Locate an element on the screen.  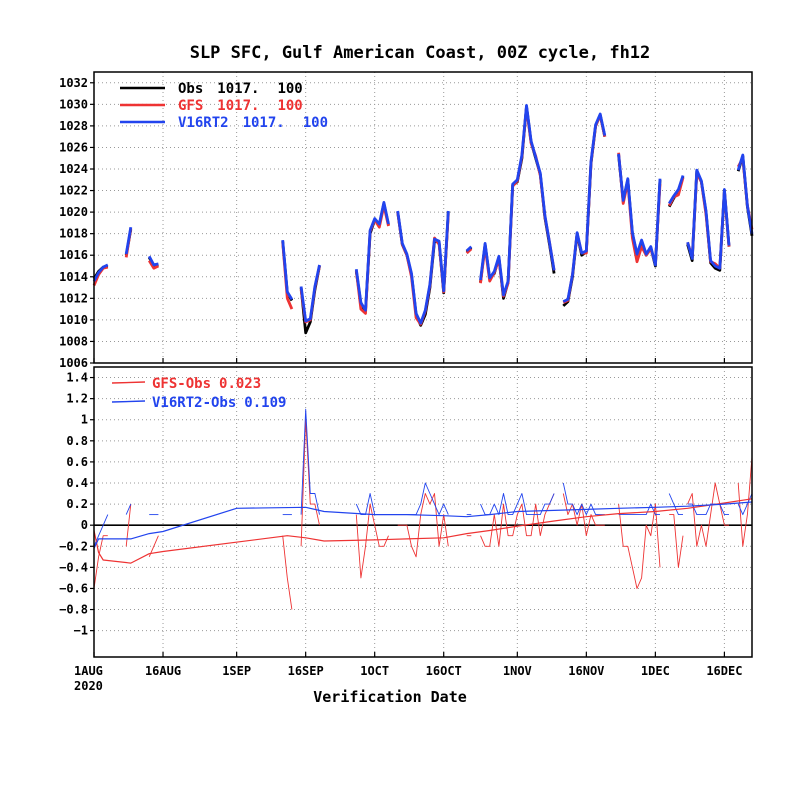
y-tick-label: −0.6 is located at coordinates (73, 588).